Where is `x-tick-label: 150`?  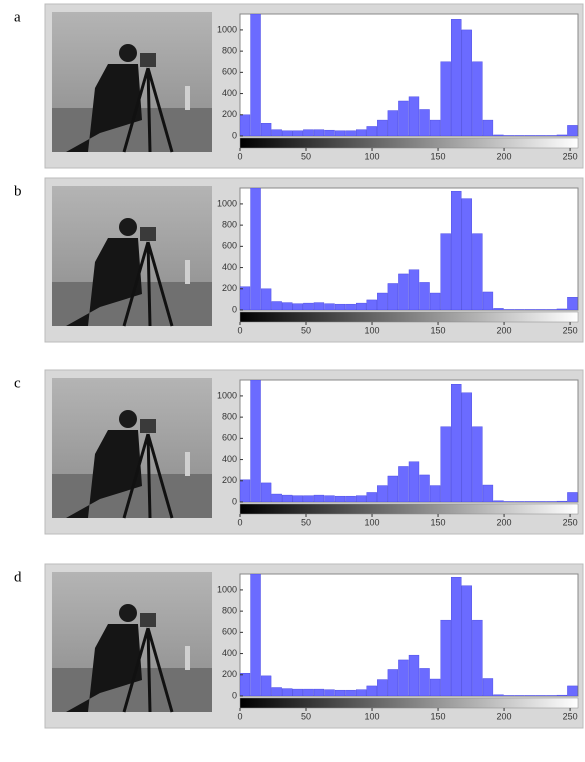
x-tick-label: 150 is located at coordinates (438, 716).